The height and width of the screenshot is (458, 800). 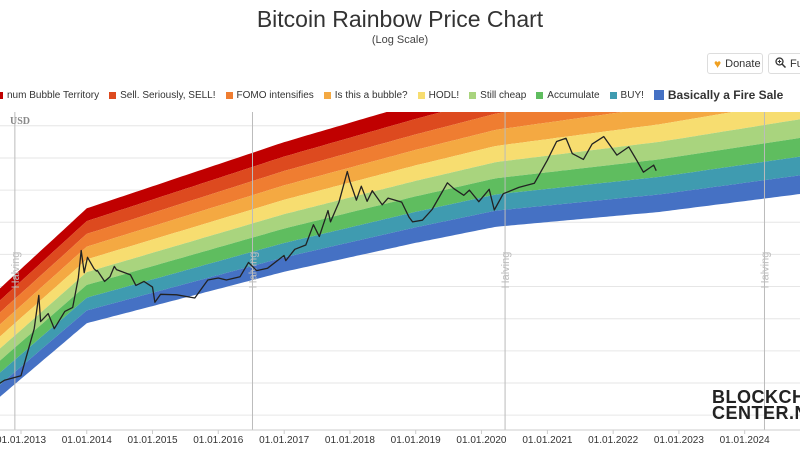 I want to click on x-tick-label: 01.01.2020, so click(x=481, y=440).